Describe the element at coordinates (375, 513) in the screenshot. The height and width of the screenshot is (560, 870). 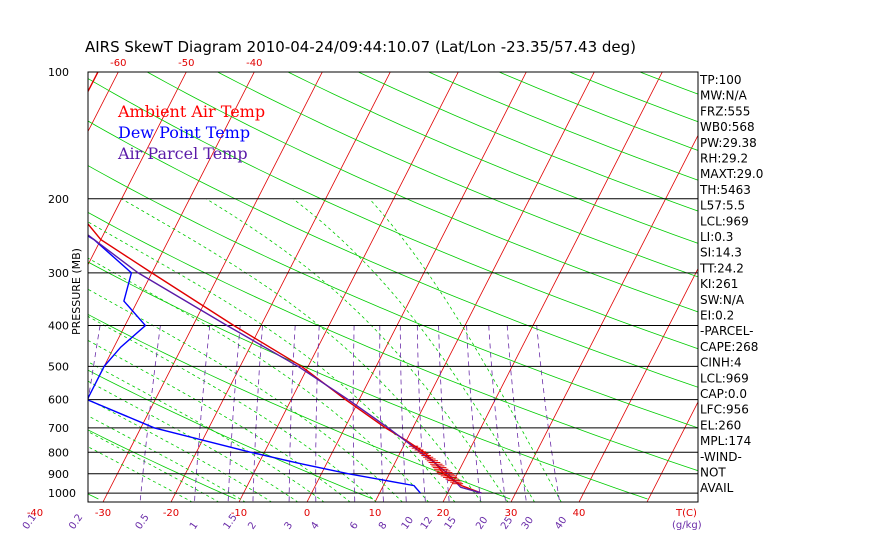
I see `bottom-temp-tick: 10` at that location.